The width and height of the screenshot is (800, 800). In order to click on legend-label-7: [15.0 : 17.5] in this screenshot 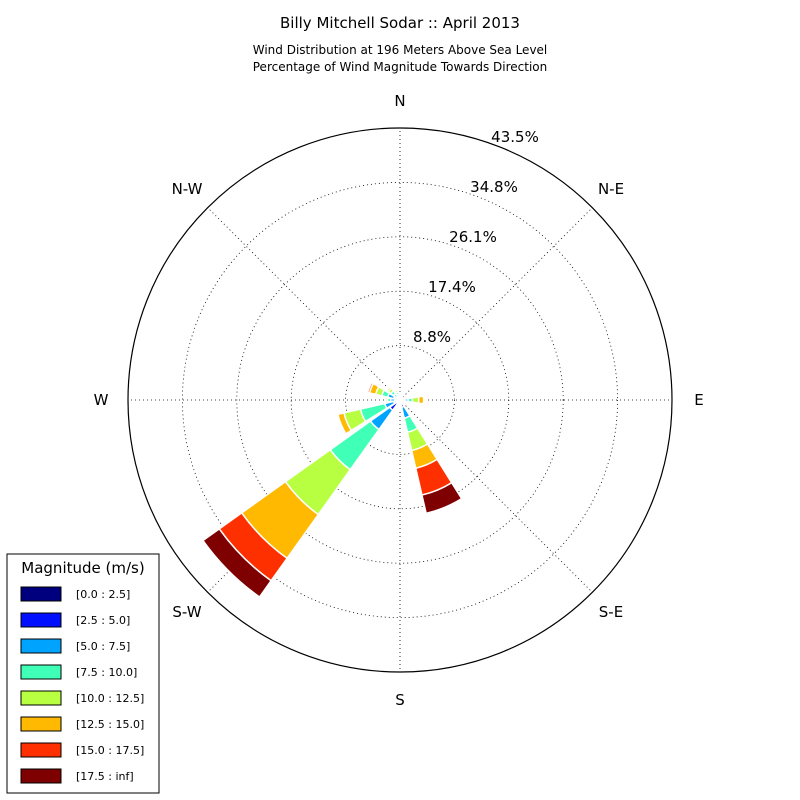, I will do `click(110, 750)`.